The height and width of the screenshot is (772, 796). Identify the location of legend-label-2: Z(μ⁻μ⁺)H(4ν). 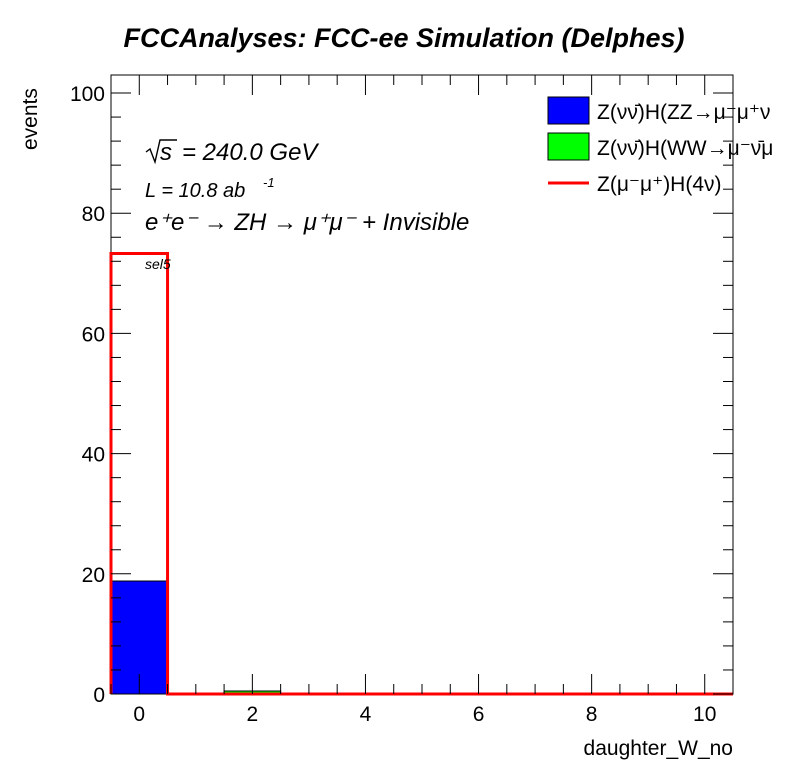
(659, 184).